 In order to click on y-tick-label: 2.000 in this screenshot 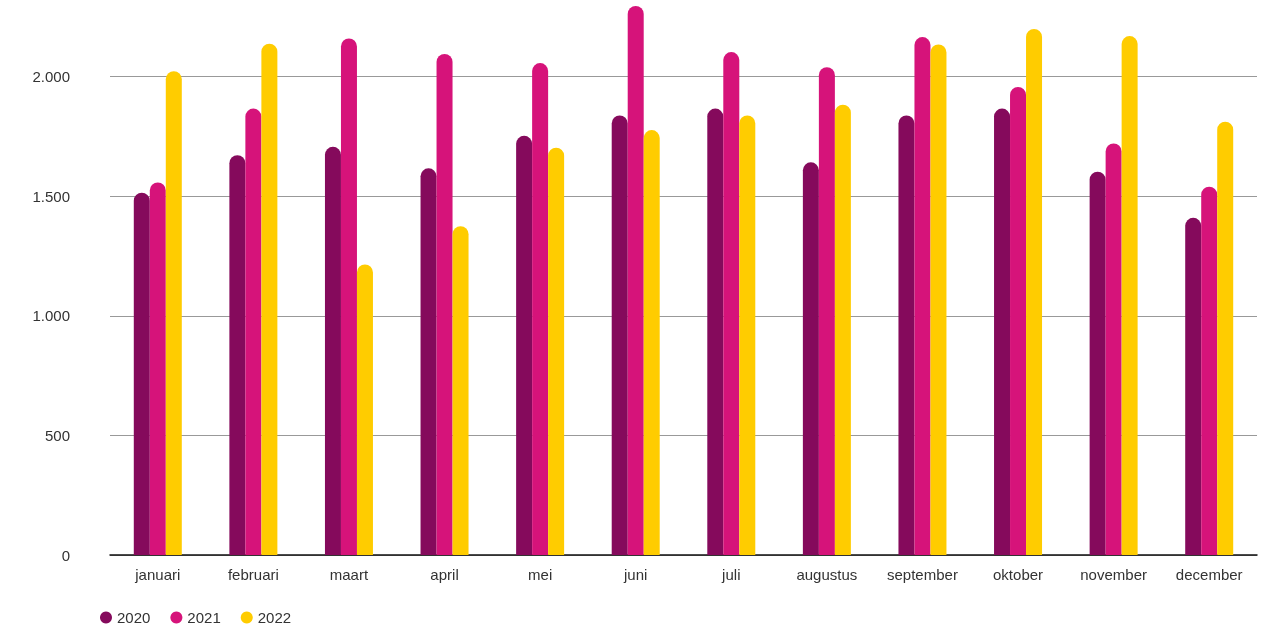, I will do `click(51, 77)`.